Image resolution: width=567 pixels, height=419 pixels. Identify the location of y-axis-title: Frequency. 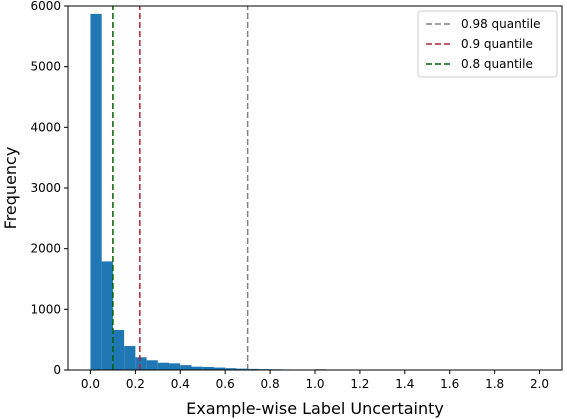
(10, 188).